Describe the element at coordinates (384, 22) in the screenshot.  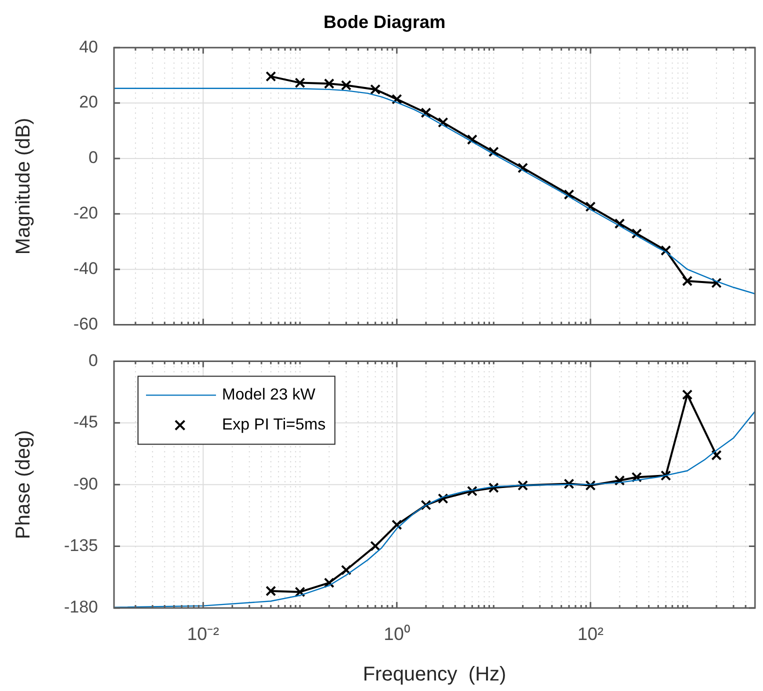
I see `chart-title: Bode Diagram` at that location.